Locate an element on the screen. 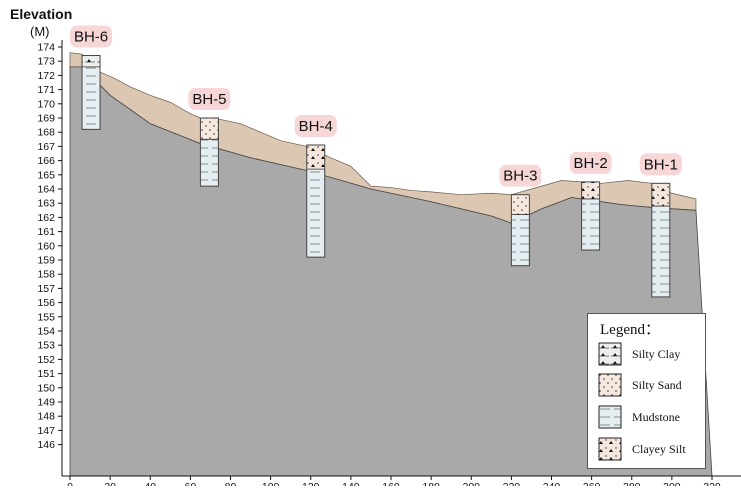 The image size is (741, 491). borehole-label: BH-3 is located at coordinates (520, 176).